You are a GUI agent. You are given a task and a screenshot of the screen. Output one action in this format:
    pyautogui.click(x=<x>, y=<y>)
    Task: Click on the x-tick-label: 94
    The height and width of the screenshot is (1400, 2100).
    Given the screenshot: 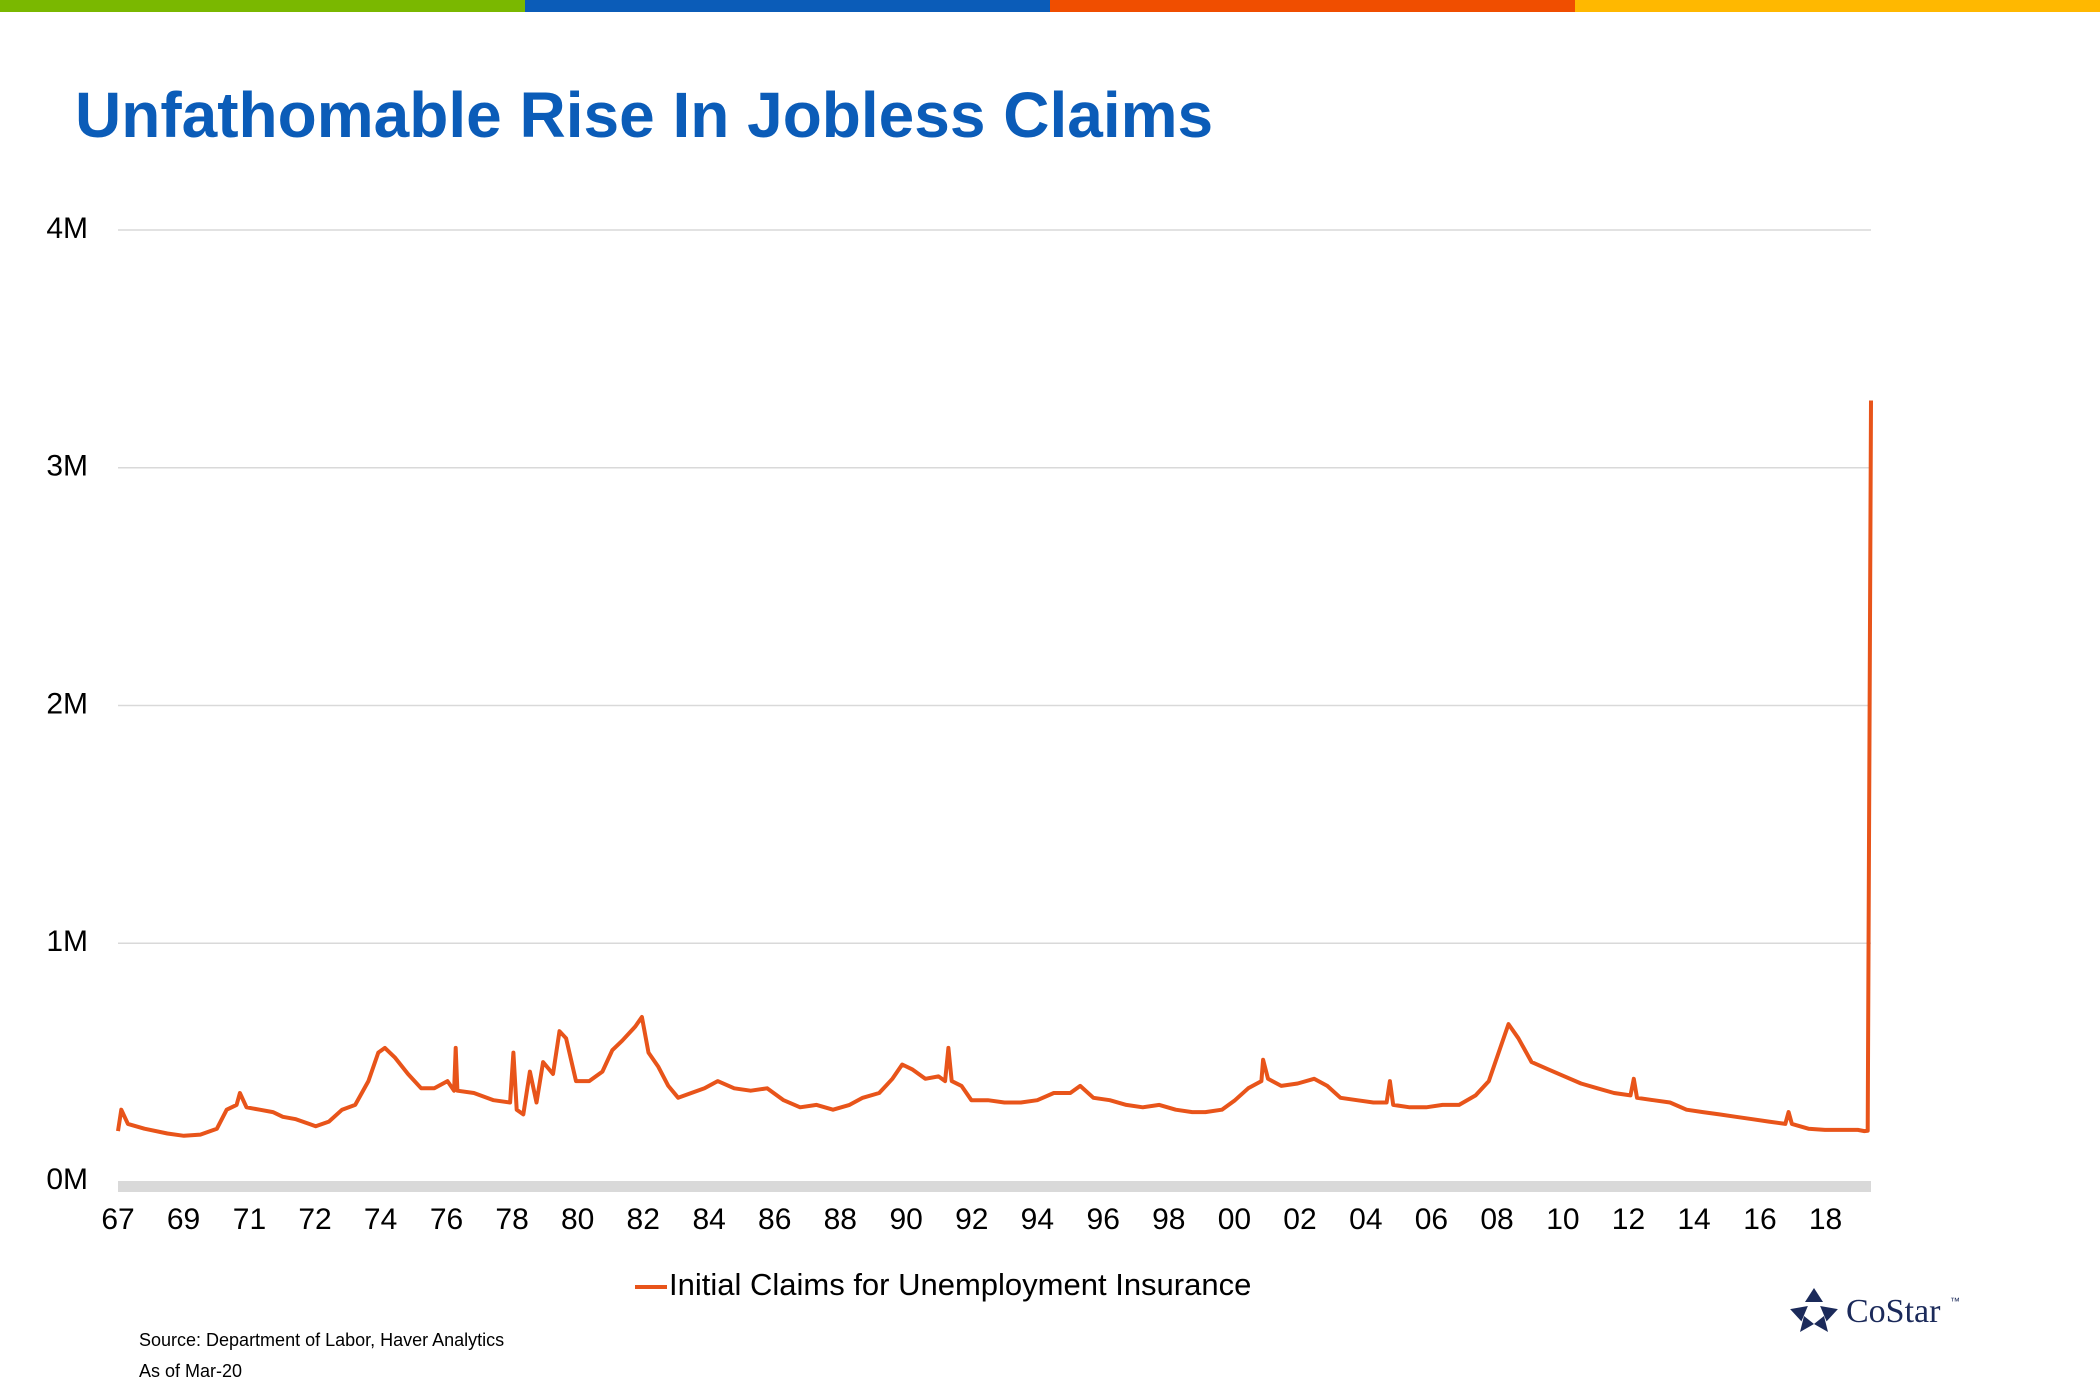 What is the action you would take?
    pyautogui.click(x=1037, y=1219)
    